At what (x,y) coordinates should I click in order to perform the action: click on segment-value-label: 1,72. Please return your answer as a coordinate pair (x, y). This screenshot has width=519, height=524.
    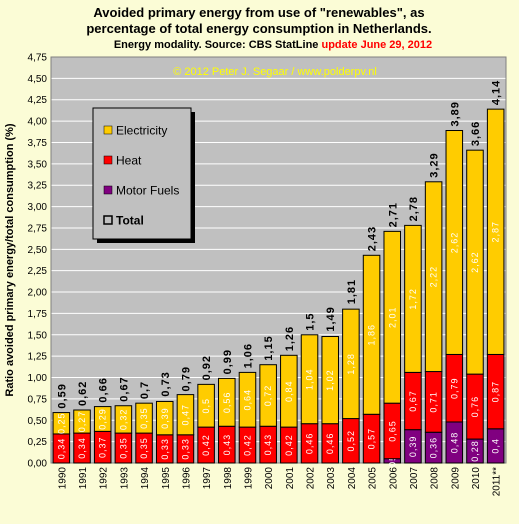
    Looking at the image, I should click on (413, 299).